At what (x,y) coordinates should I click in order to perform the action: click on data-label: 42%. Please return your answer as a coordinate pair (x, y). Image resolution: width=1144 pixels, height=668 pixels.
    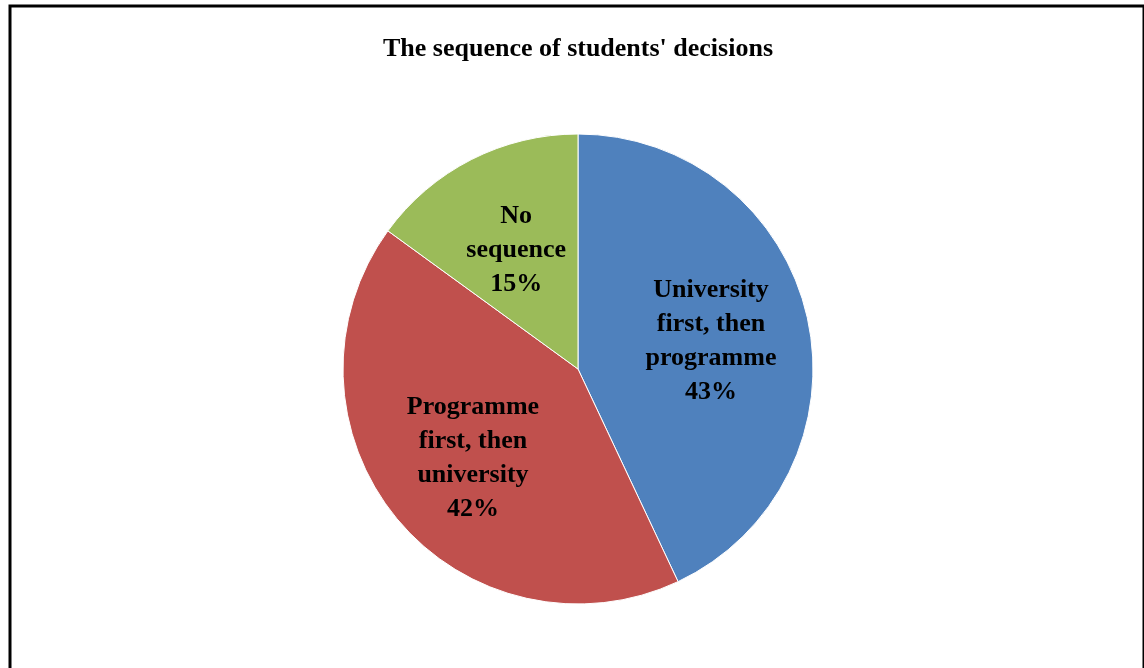
    Looking at the image, I should click on (472, 507).